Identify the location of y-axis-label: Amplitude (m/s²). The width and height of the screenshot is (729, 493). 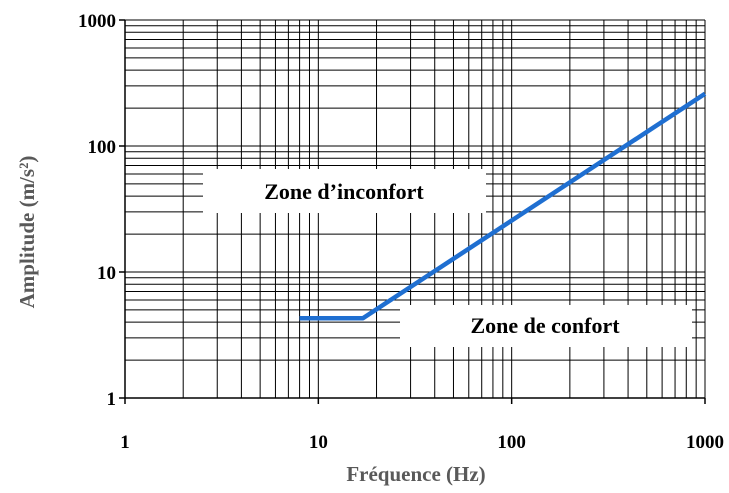
(27, 232).